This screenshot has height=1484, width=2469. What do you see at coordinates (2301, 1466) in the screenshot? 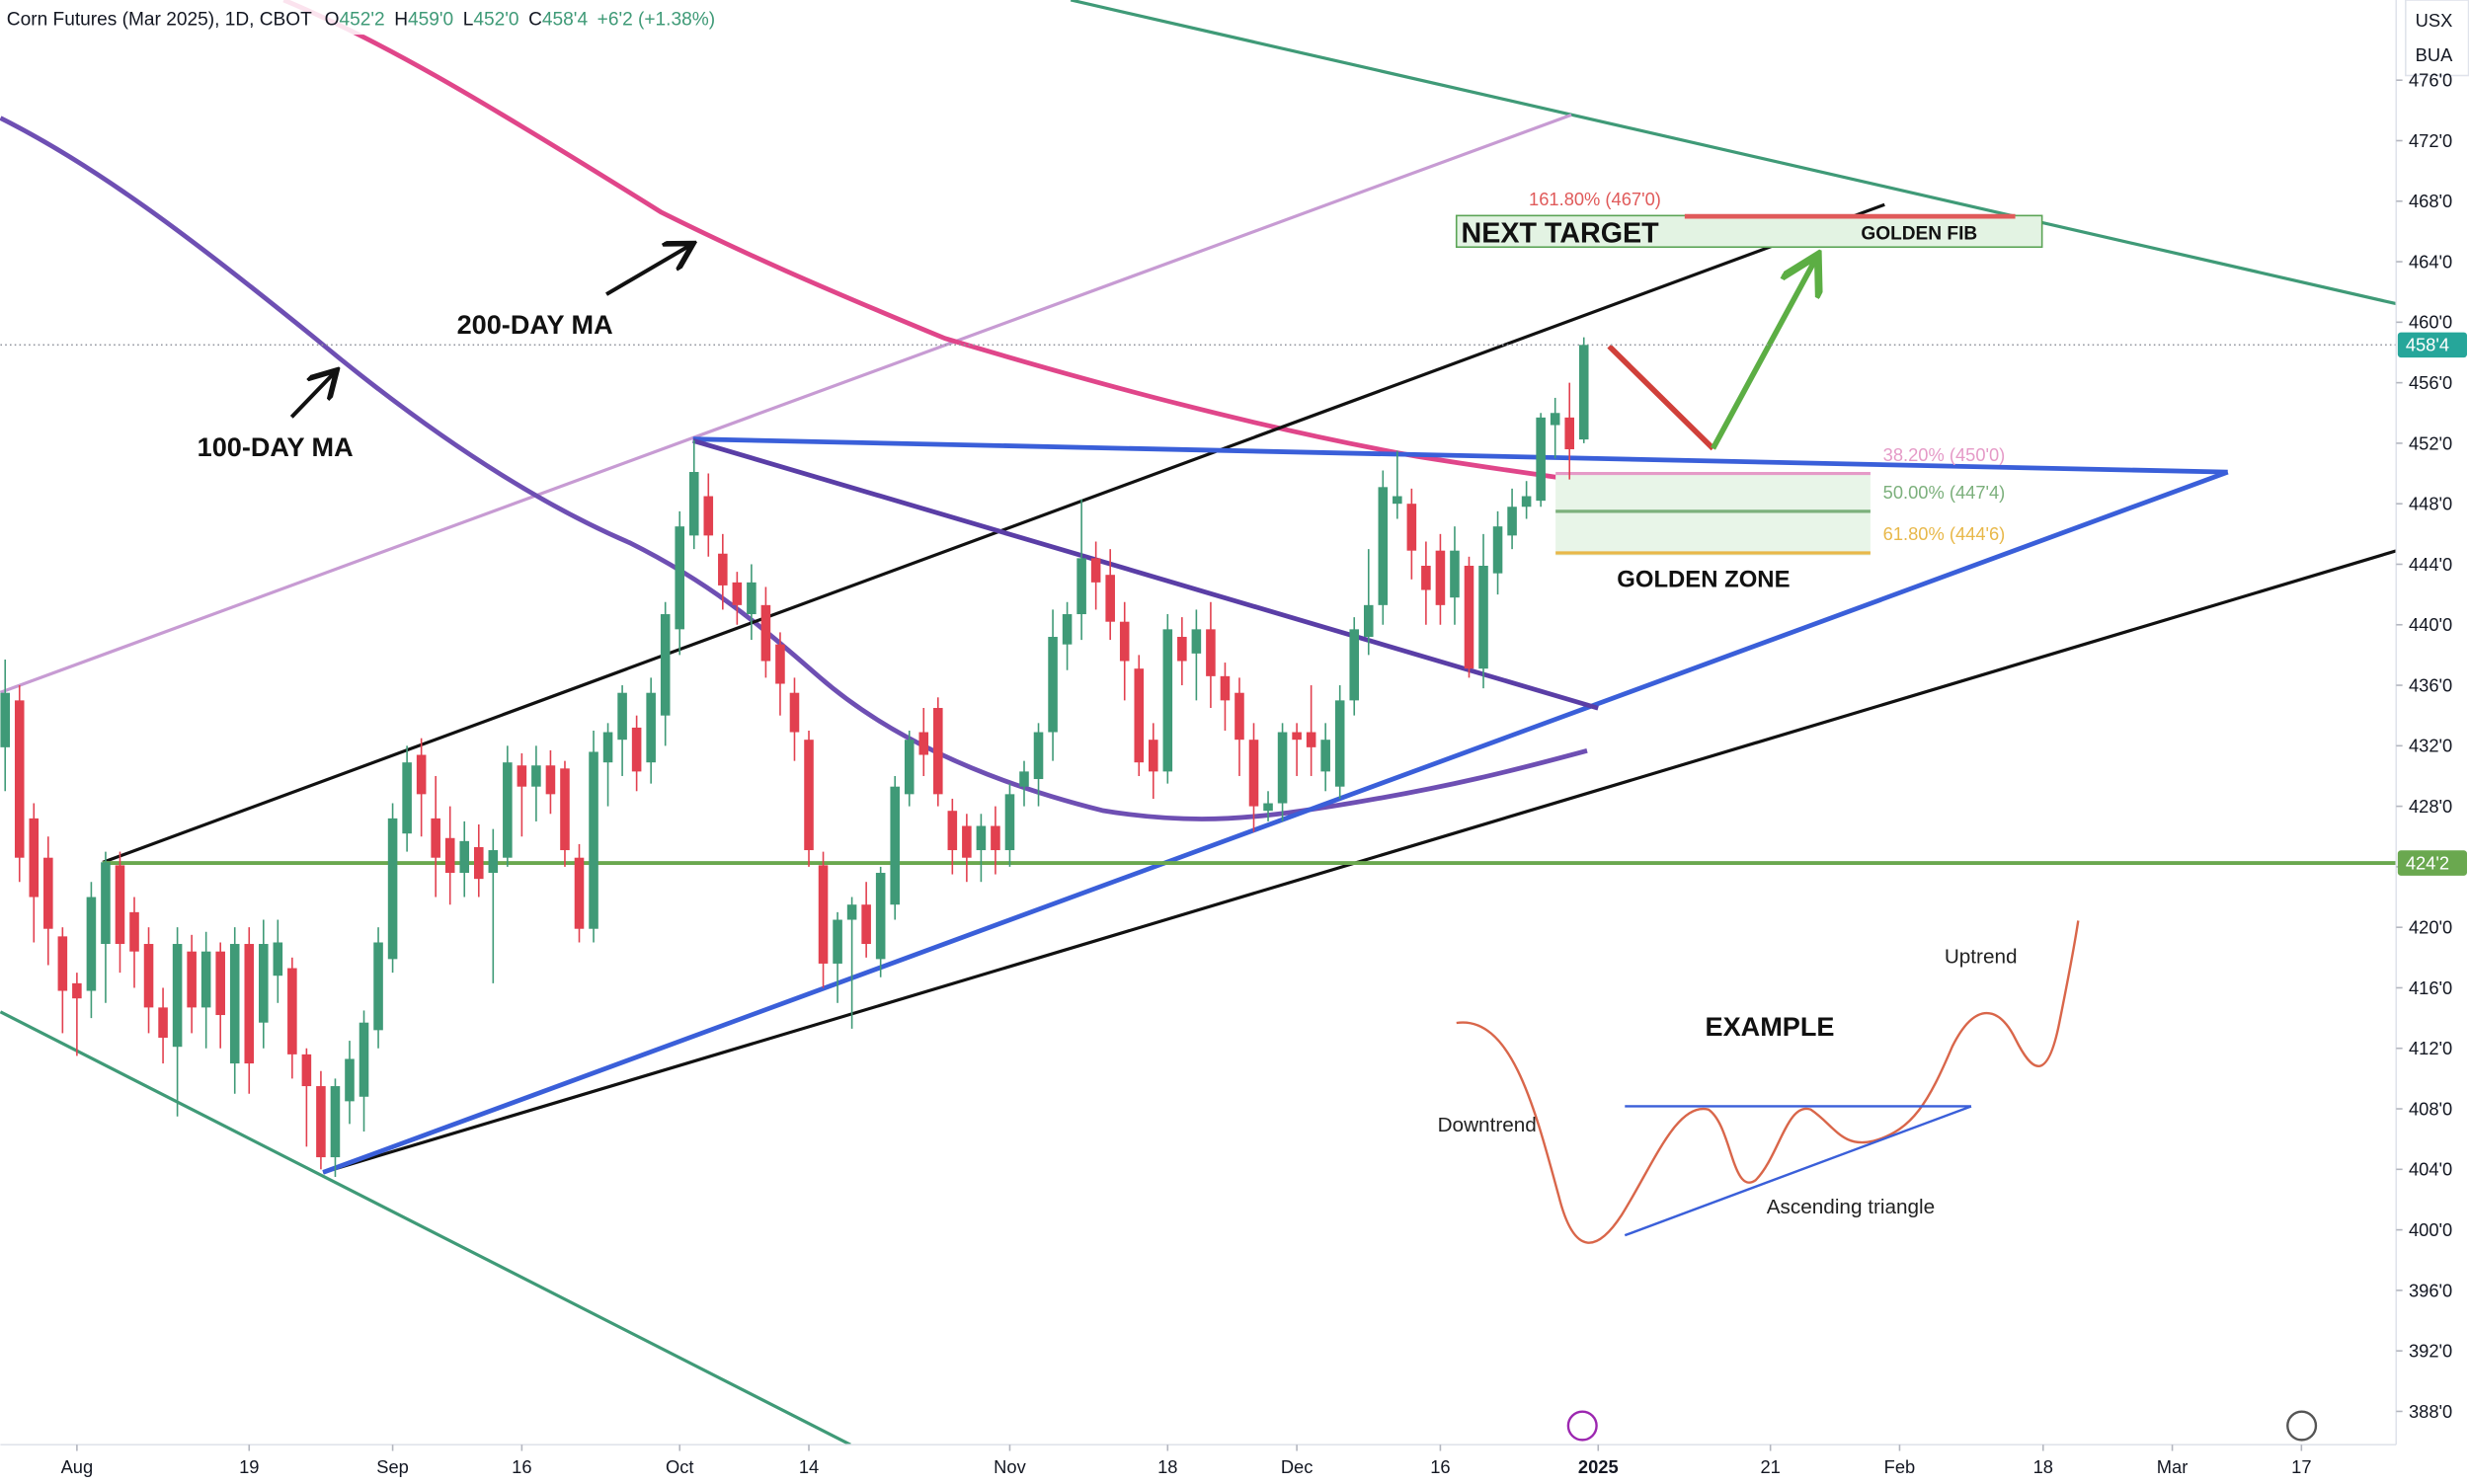
I see `x-tick-label: 17` at bounding box center [2301, 1466].